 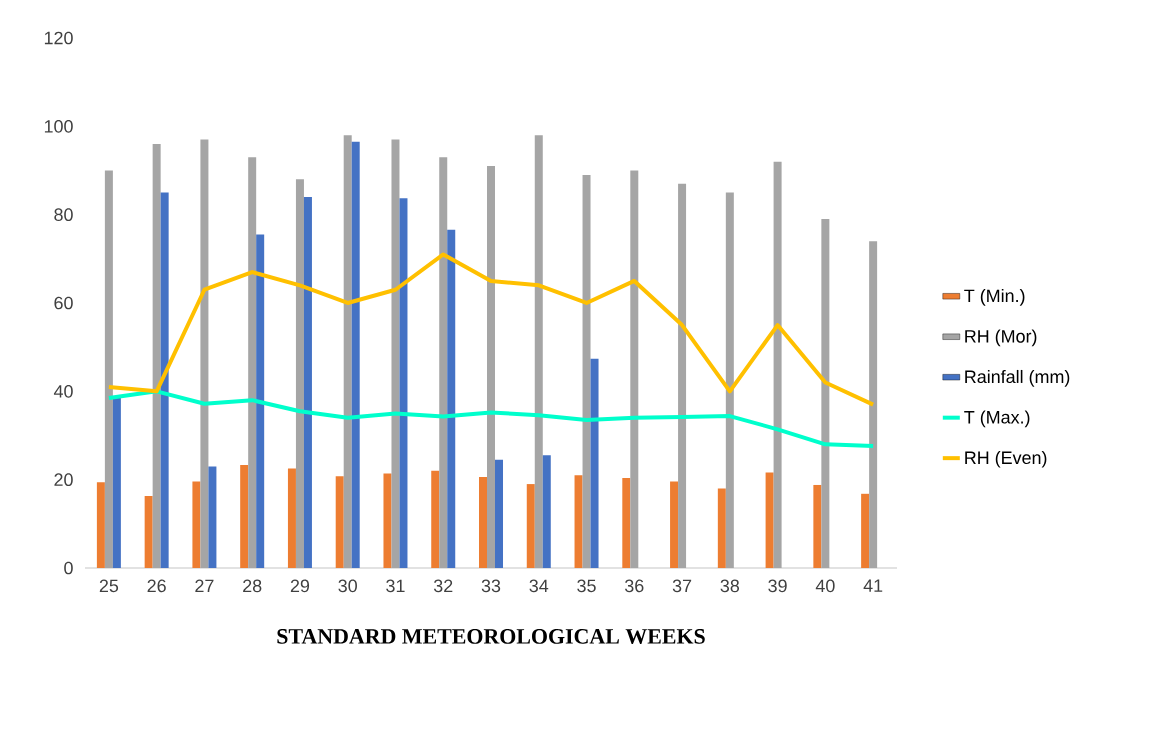 What do you see at coordinates (58, 38) in the screenshot?
I see `y-tick-label: 120` at bounding box center [58, 38].